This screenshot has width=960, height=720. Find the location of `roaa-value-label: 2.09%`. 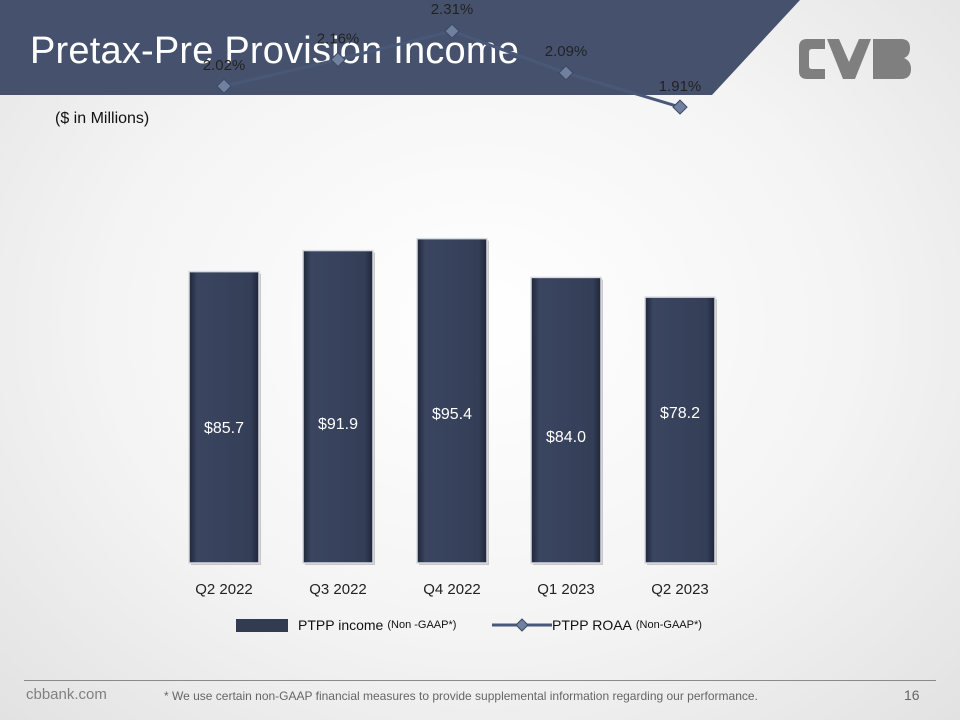

roaa-value-label: 2.09% is located at coordinates (566, 51).